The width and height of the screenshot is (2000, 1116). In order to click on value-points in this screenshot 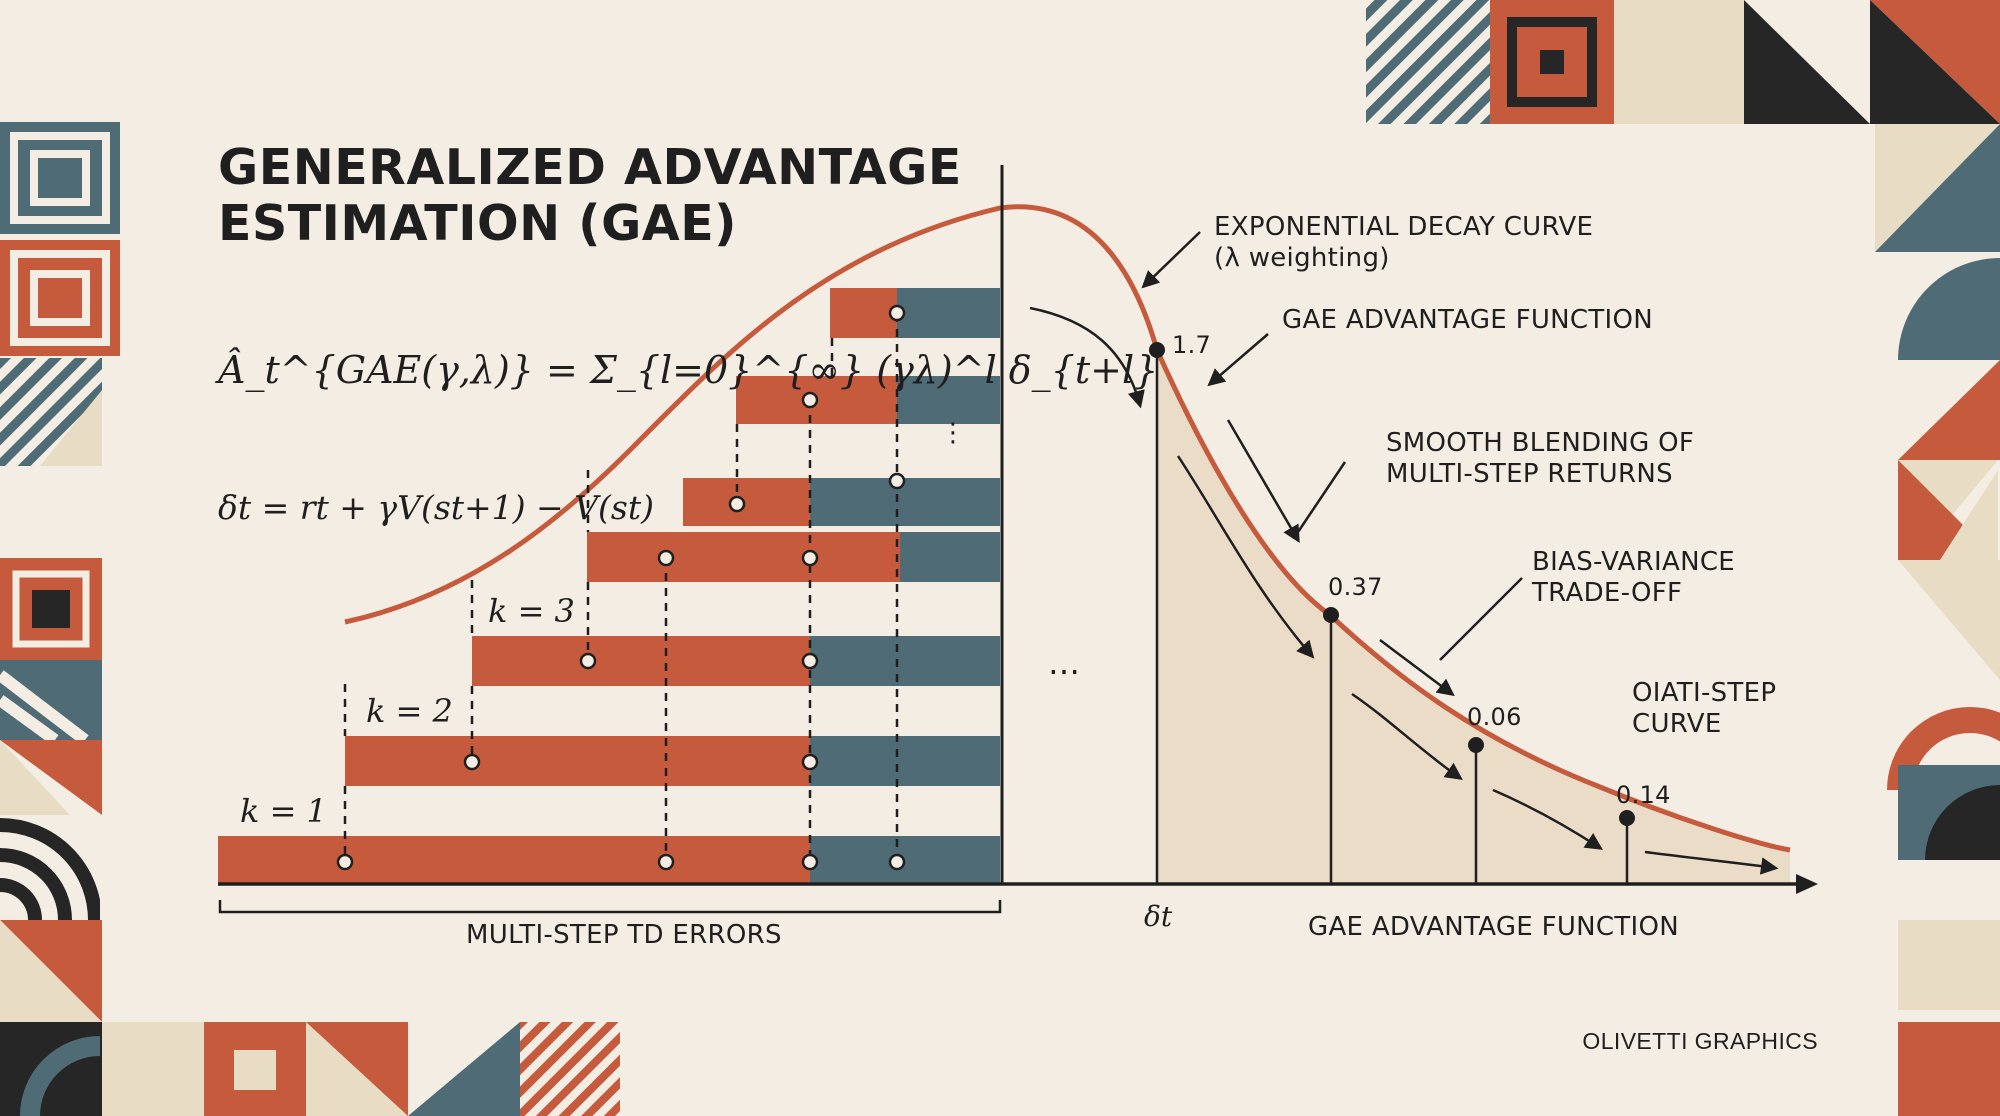, I will do `click(1392, 584)`.